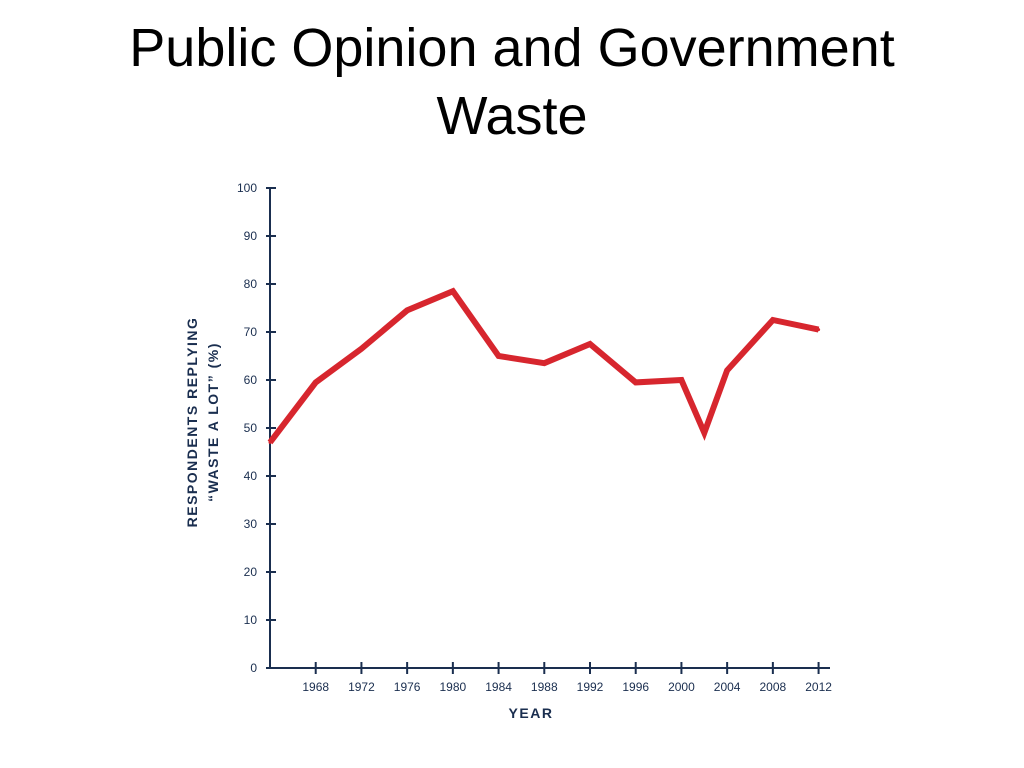 This screenshot has height=768, width=1024. Describe the element at coordinates (635, 687) in the screenshot. I see `x-tick-label: 1996` at that location.